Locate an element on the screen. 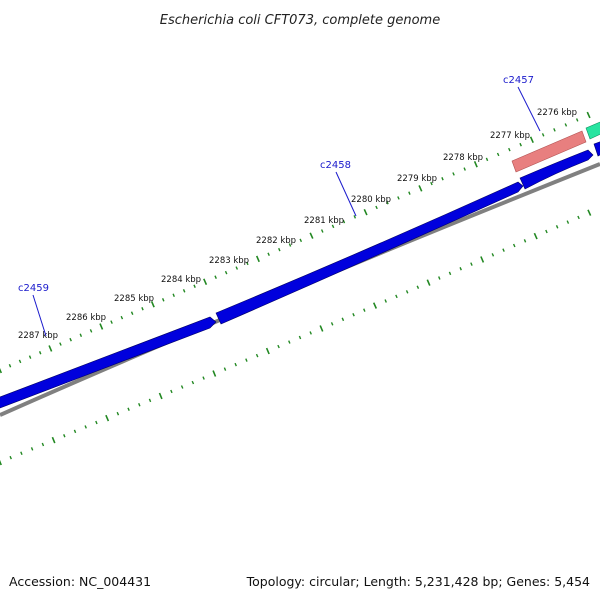  gene-c2457-leader is located at coordinates (529, 109).